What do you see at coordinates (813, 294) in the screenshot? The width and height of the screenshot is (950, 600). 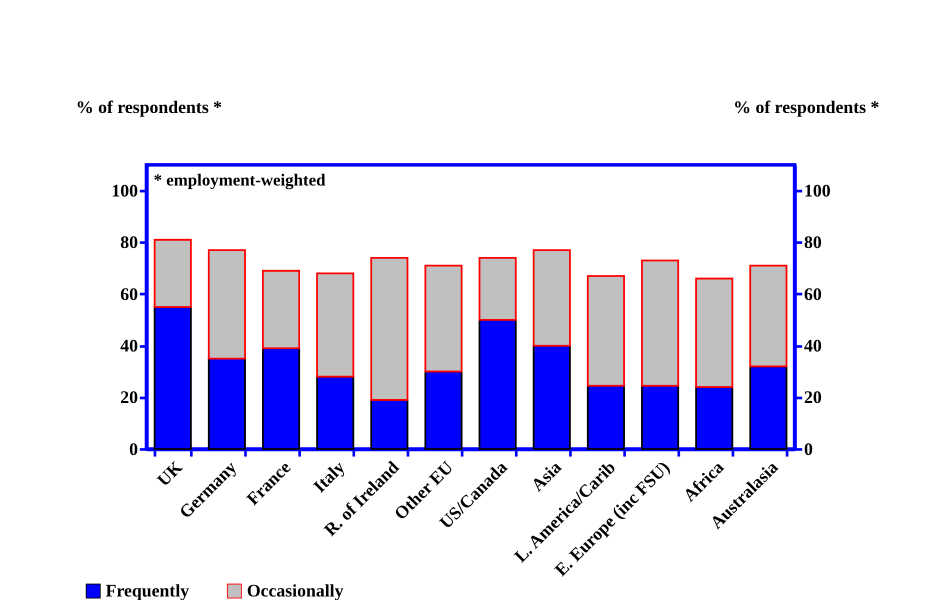 I see `y2-tick-label: 60` at bounding box center [813, 294].